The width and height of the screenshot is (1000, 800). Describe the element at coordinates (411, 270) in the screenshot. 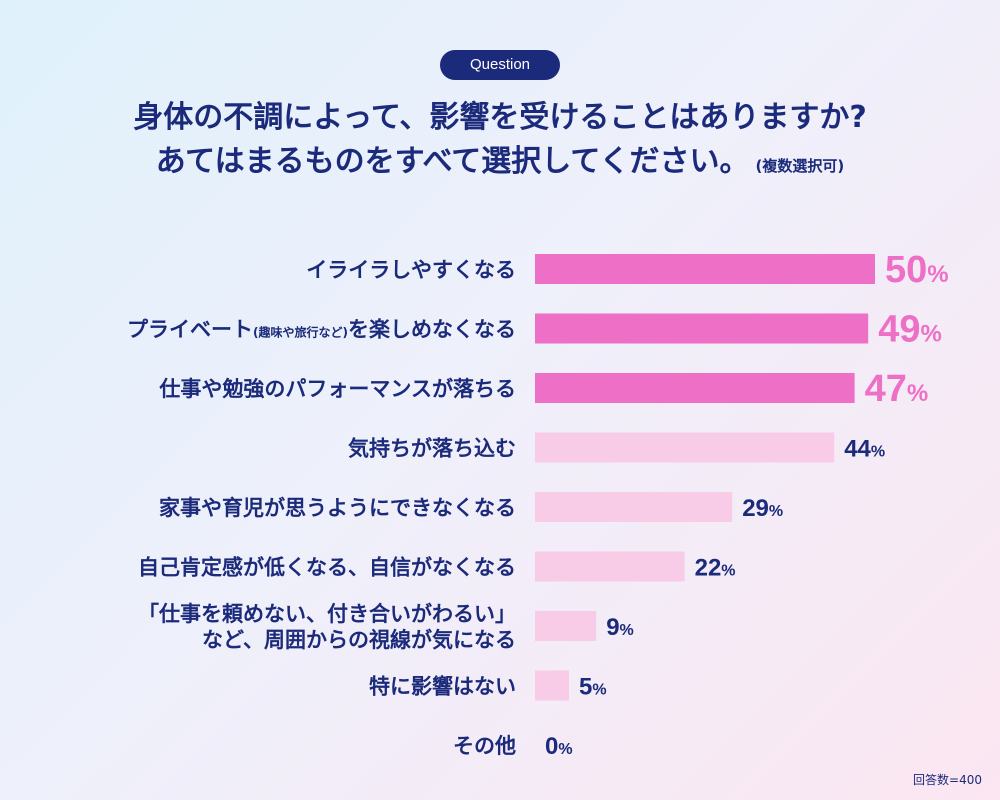

I see `category-label-0: イライラしやすくなる` at that location.